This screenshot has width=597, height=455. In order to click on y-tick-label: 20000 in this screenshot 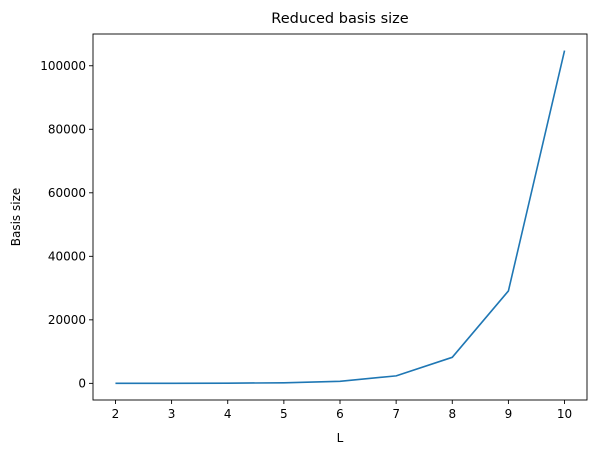, I will do `click(67, 320)`.